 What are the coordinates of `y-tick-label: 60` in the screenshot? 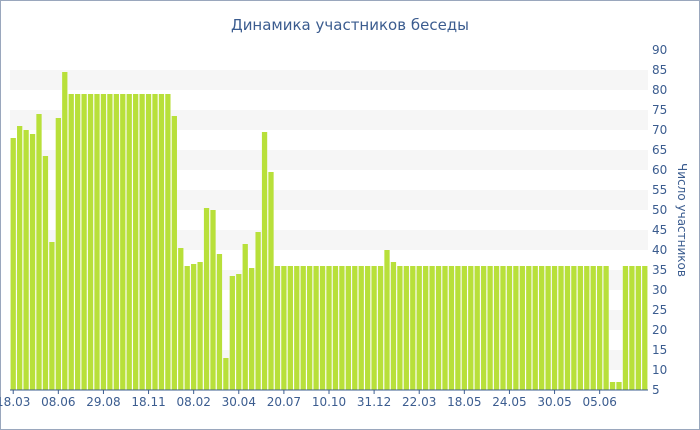 It's located at (659, 170).